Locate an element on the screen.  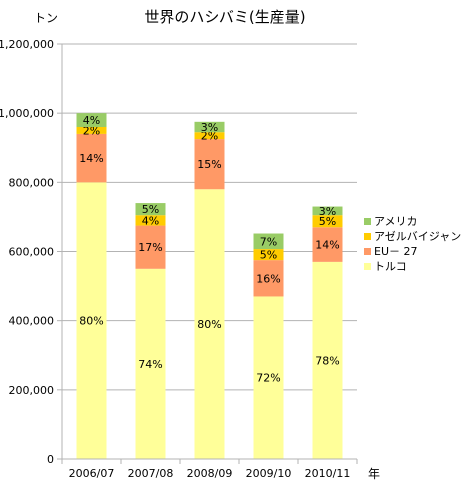
data-label: 74% is located at coordinates (150, 364).